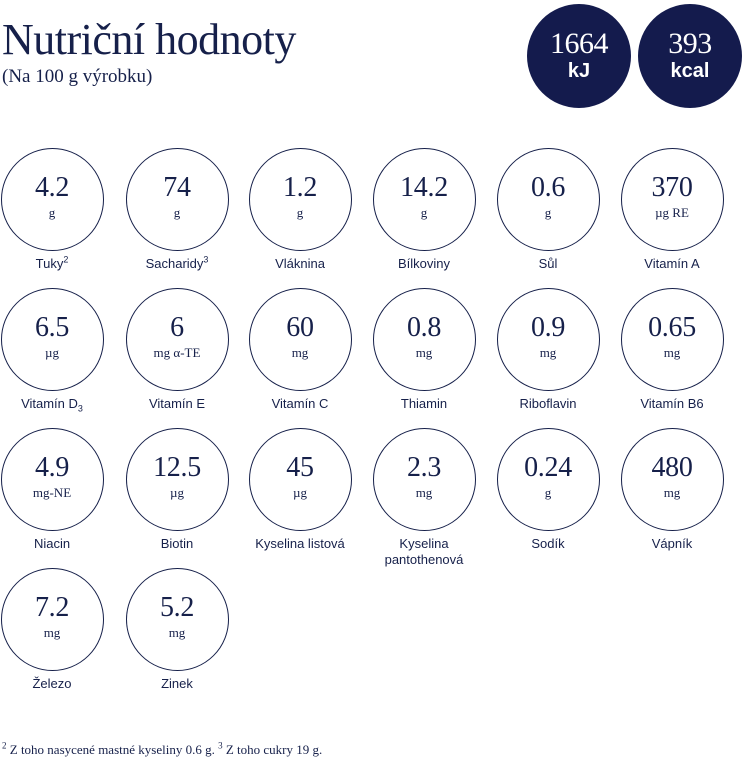  Describe the element at coordinates (57, 263) in the screenshot. I see `nutrient-label: Tuky2` at that location.